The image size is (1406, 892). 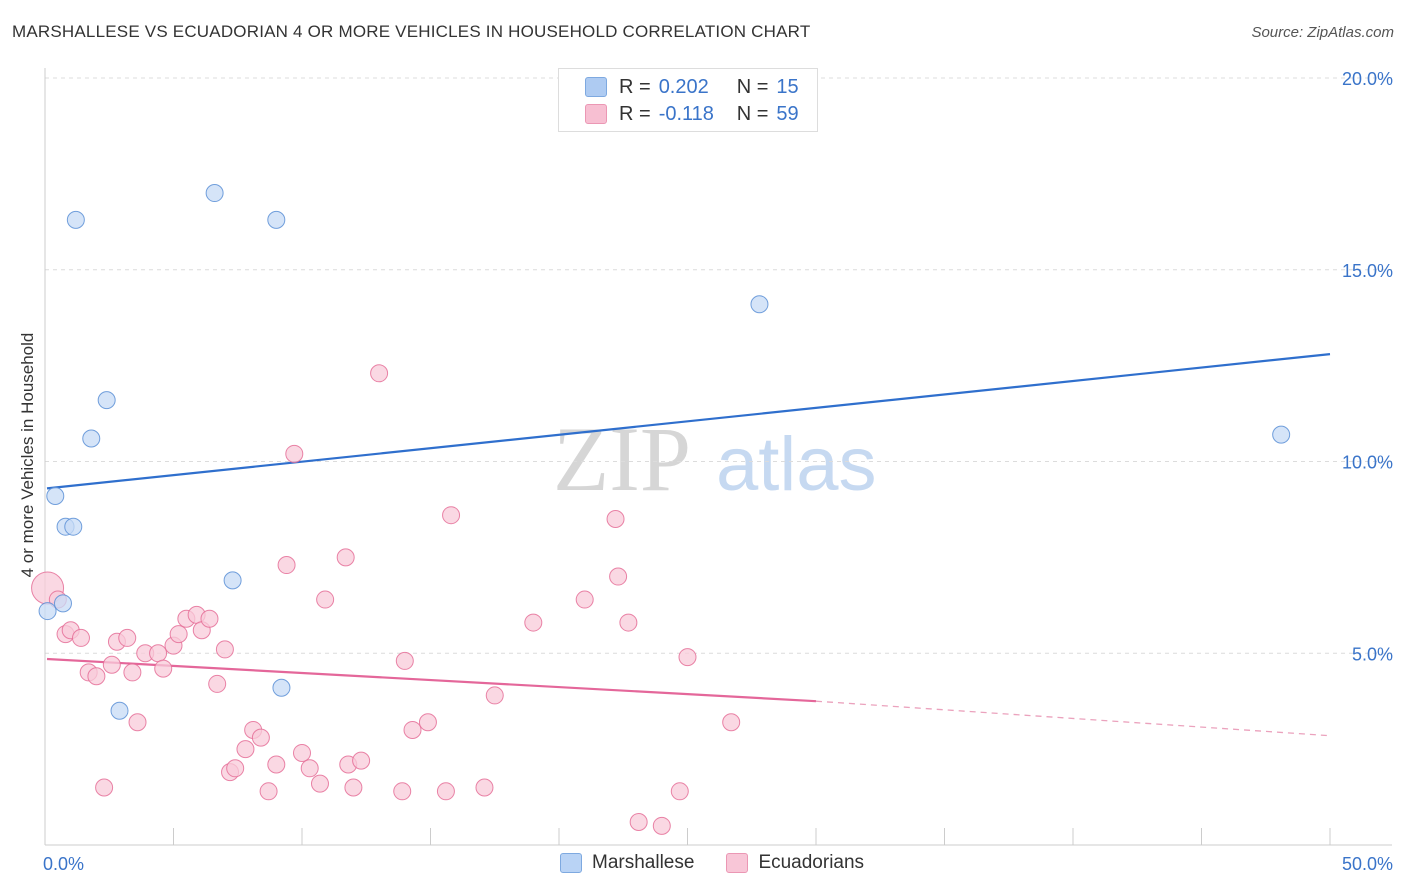 I want to click on legend-item-ecuadorians: Ecuadorians, so click(x=795, y=863).